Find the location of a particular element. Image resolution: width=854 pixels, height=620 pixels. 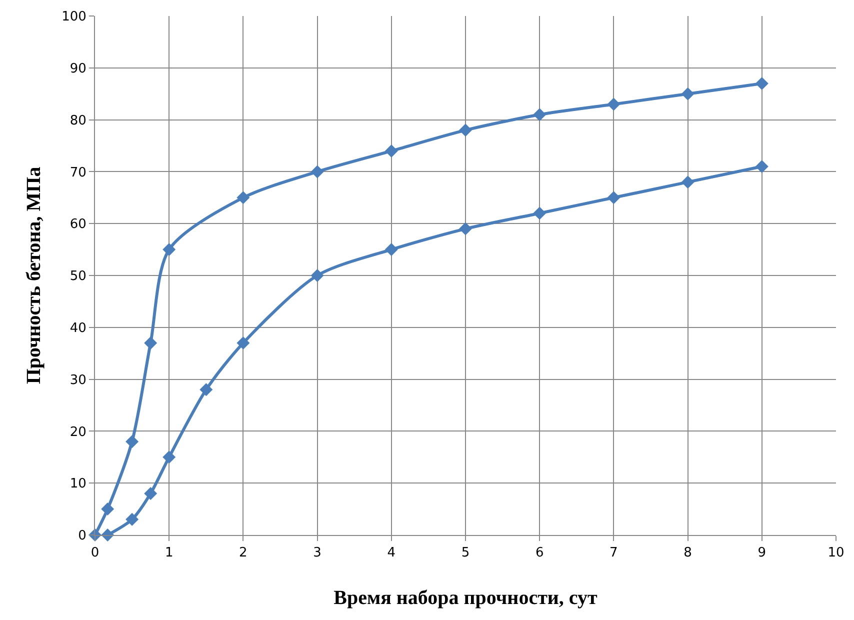

x-tick-label: 9 is located at coordinates (762, 553).